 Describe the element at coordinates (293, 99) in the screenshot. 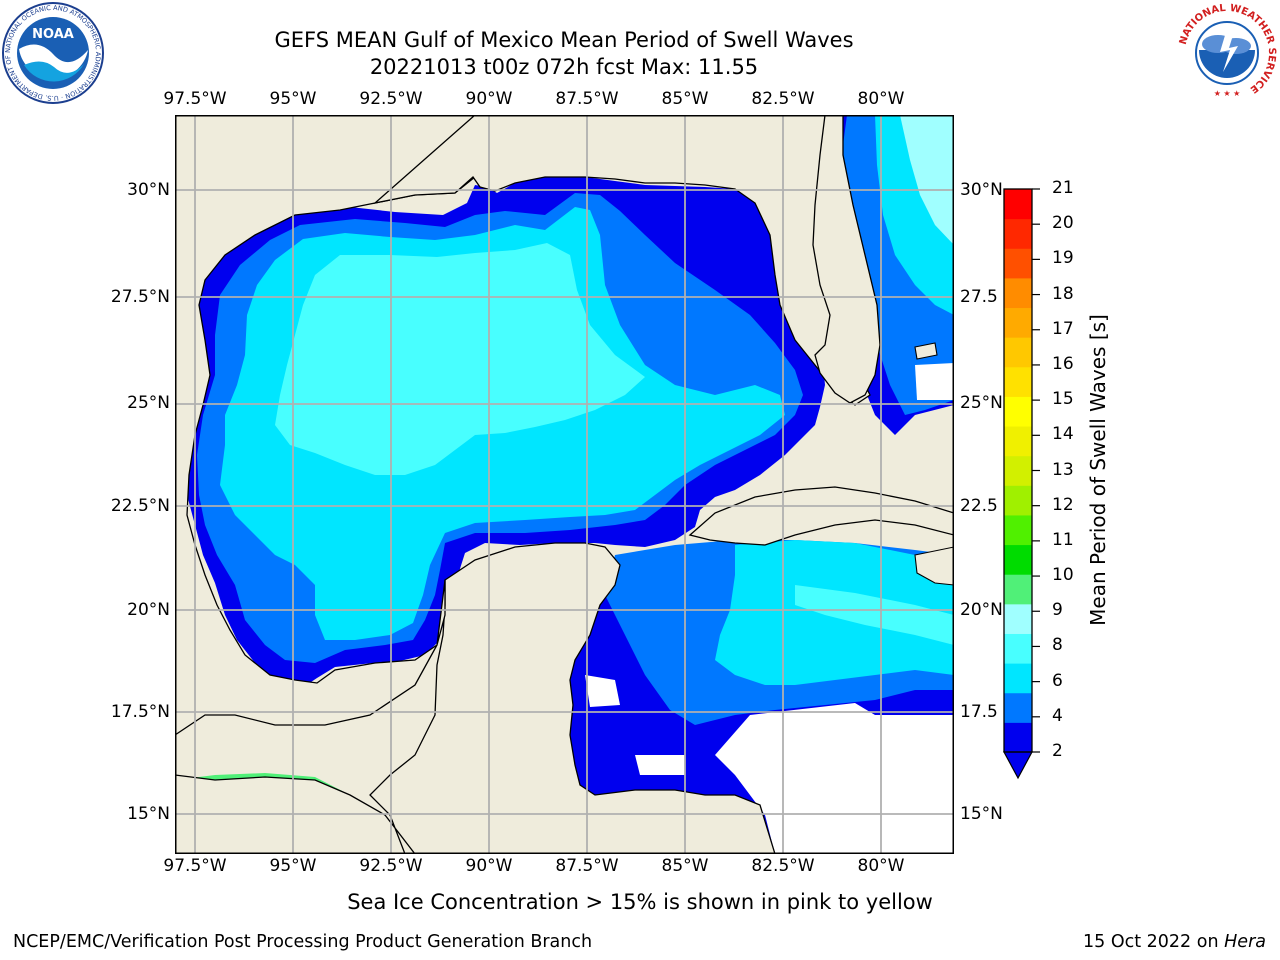

I see `lon-tick-top: 95°W` at that location.